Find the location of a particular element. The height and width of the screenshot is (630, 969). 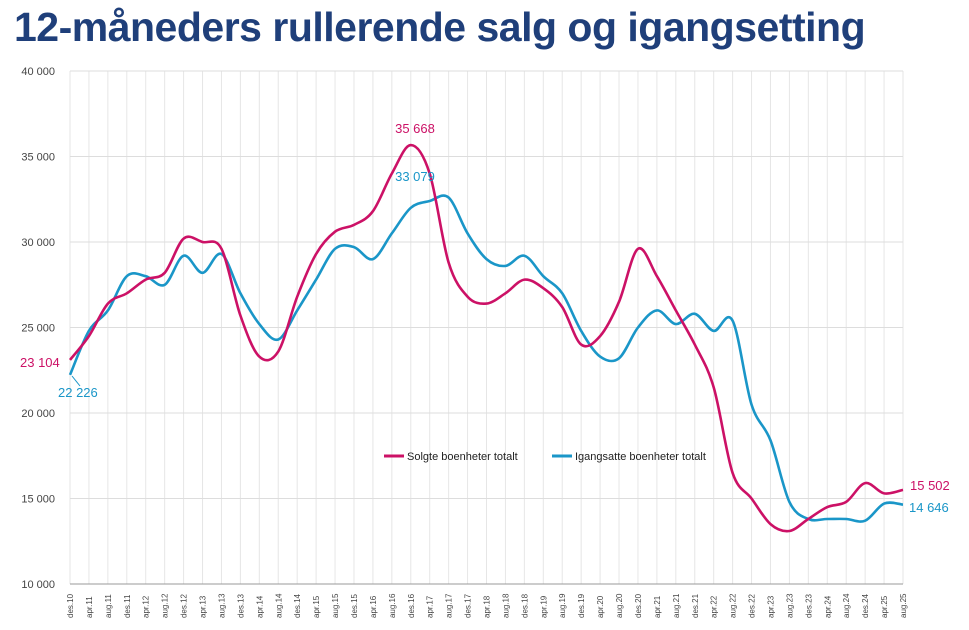

x-tick-label: des.19 is located at coordinates (581, 605).